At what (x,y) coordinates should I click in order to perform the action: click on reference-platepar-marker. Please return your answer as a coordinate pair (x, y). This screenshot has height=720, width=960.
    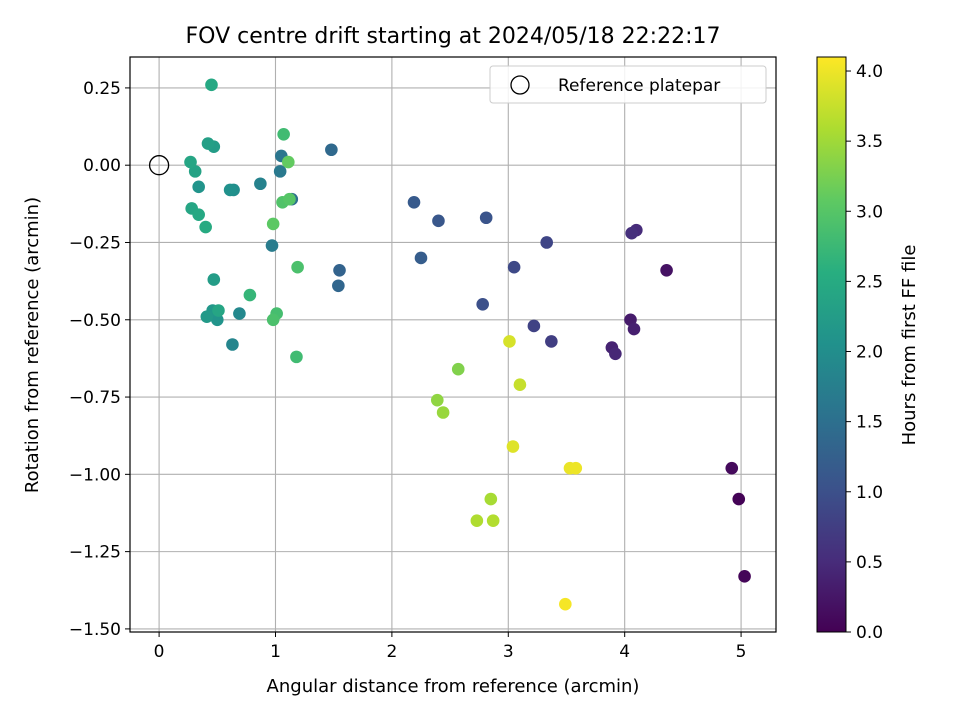
    Looking at the image, I should click on (159, 165).